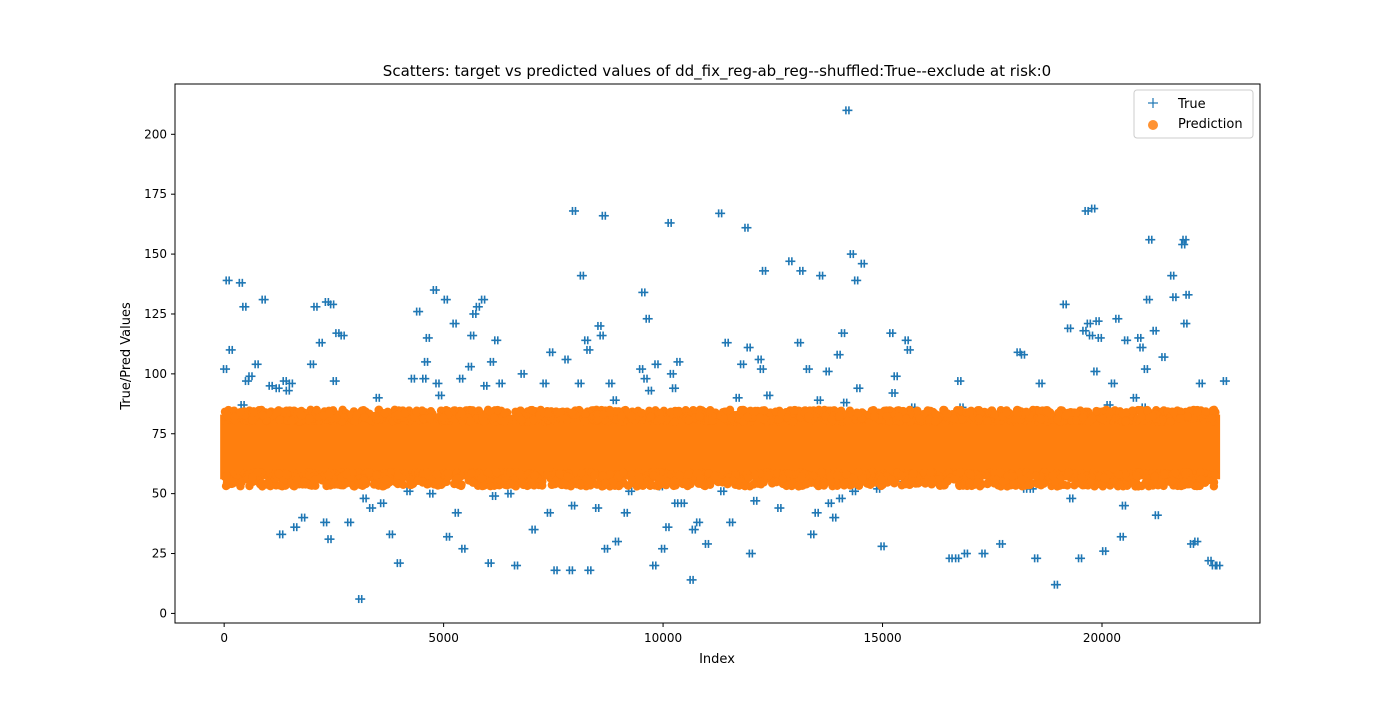 This screenshot has height=704, width=1400. I want to click on x-tick-label: 10000, so click(663, 638).